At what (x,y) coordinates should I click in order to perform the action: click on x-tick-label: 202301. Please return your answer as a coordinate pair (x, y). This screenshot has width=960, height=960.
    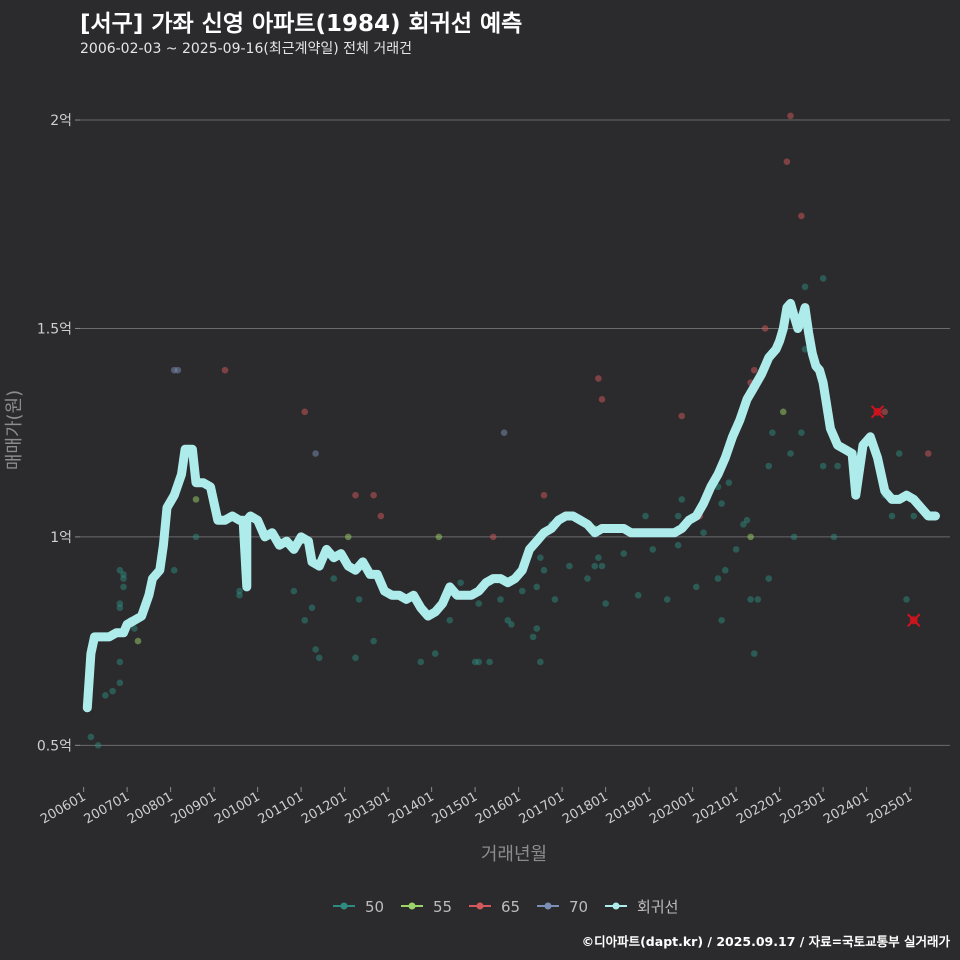
    Looking at the image, I should click on (803, 808).